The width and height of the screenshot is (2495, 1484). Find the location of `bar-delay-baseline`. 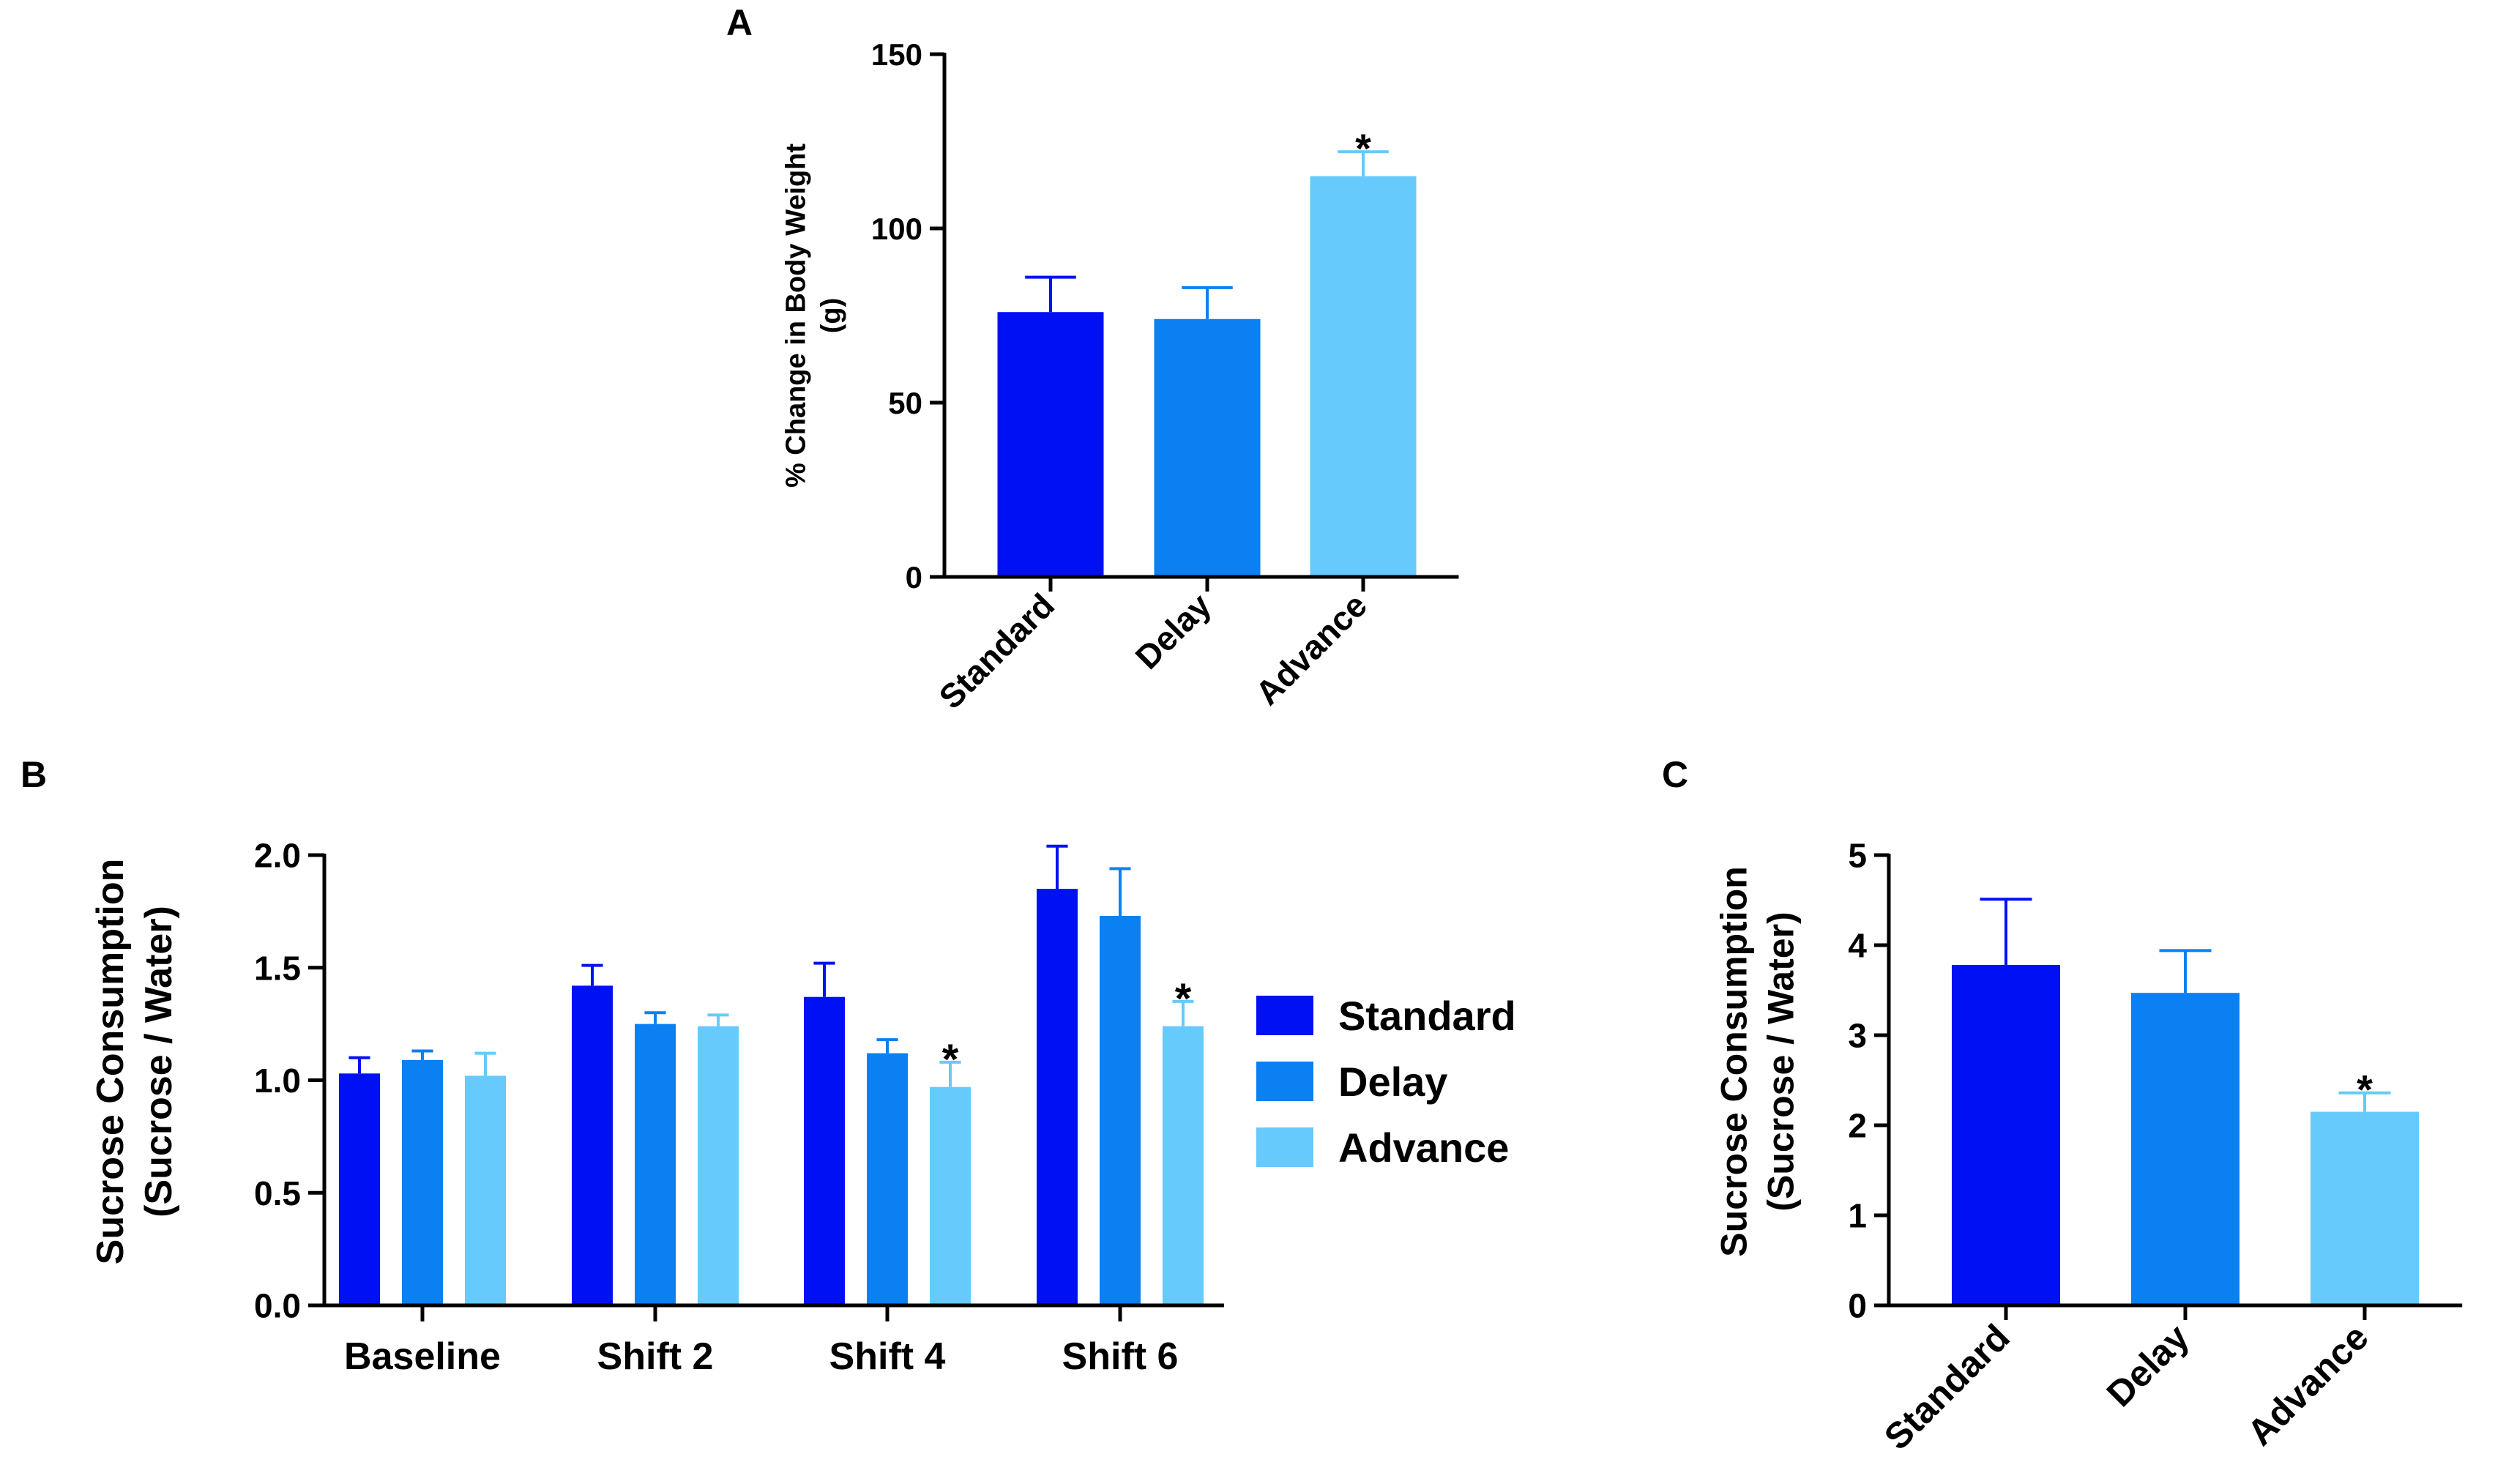

bar-delay-baseline is located at coordinates (422, 1182).